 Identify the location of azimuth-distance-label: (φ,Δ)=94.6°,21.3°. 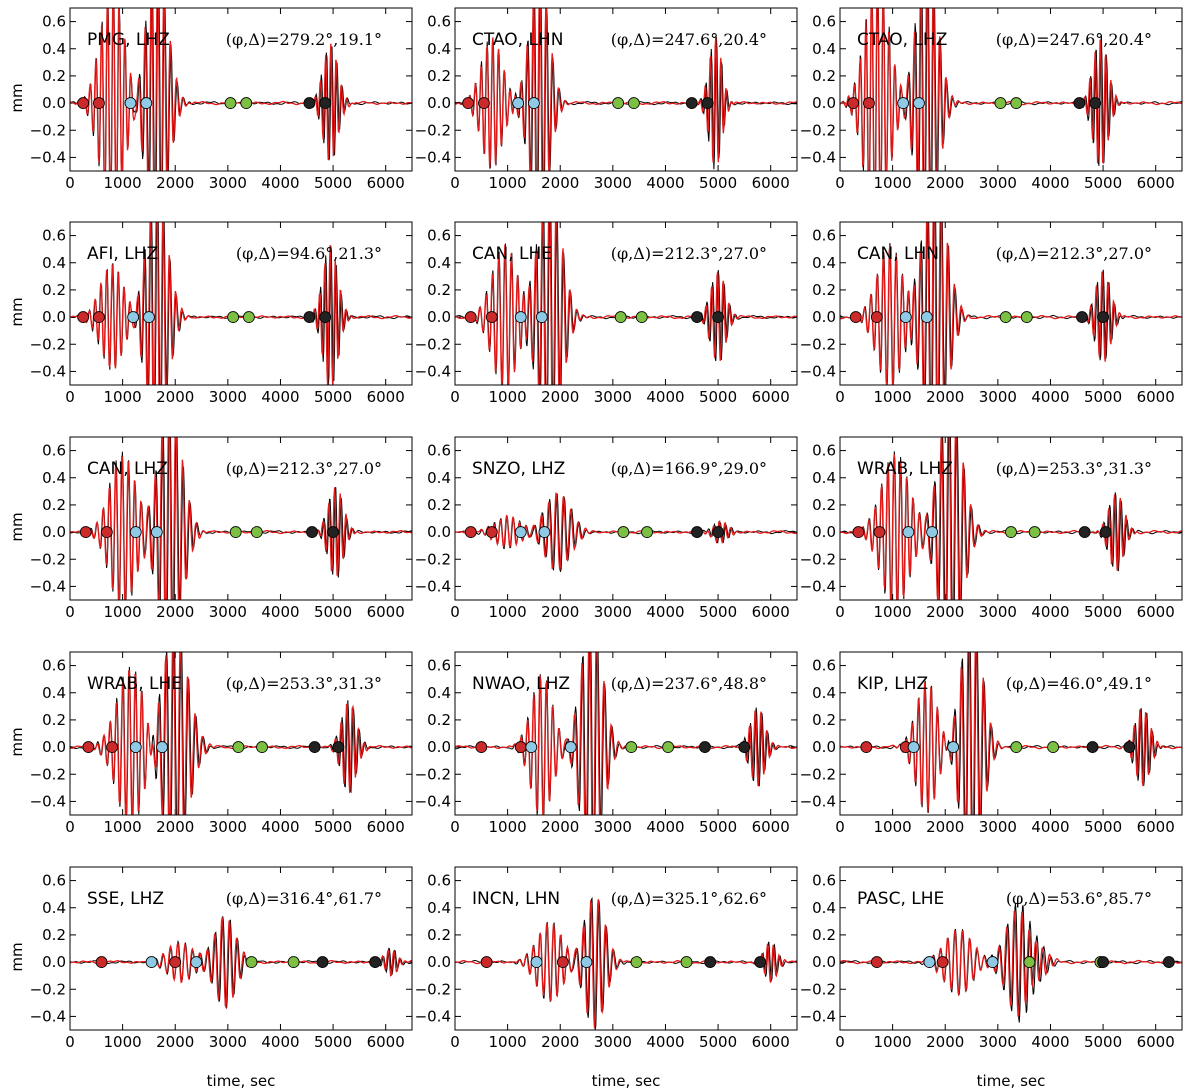
(309, 253).